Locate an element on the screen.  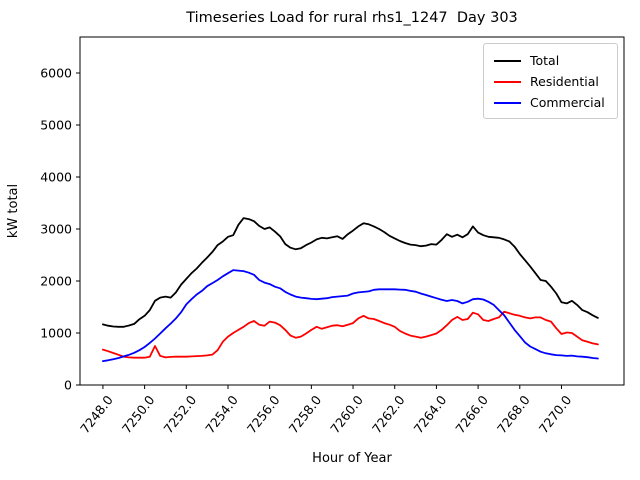
x-tick-label: 7258.0 is located at coordinates (305, 414).